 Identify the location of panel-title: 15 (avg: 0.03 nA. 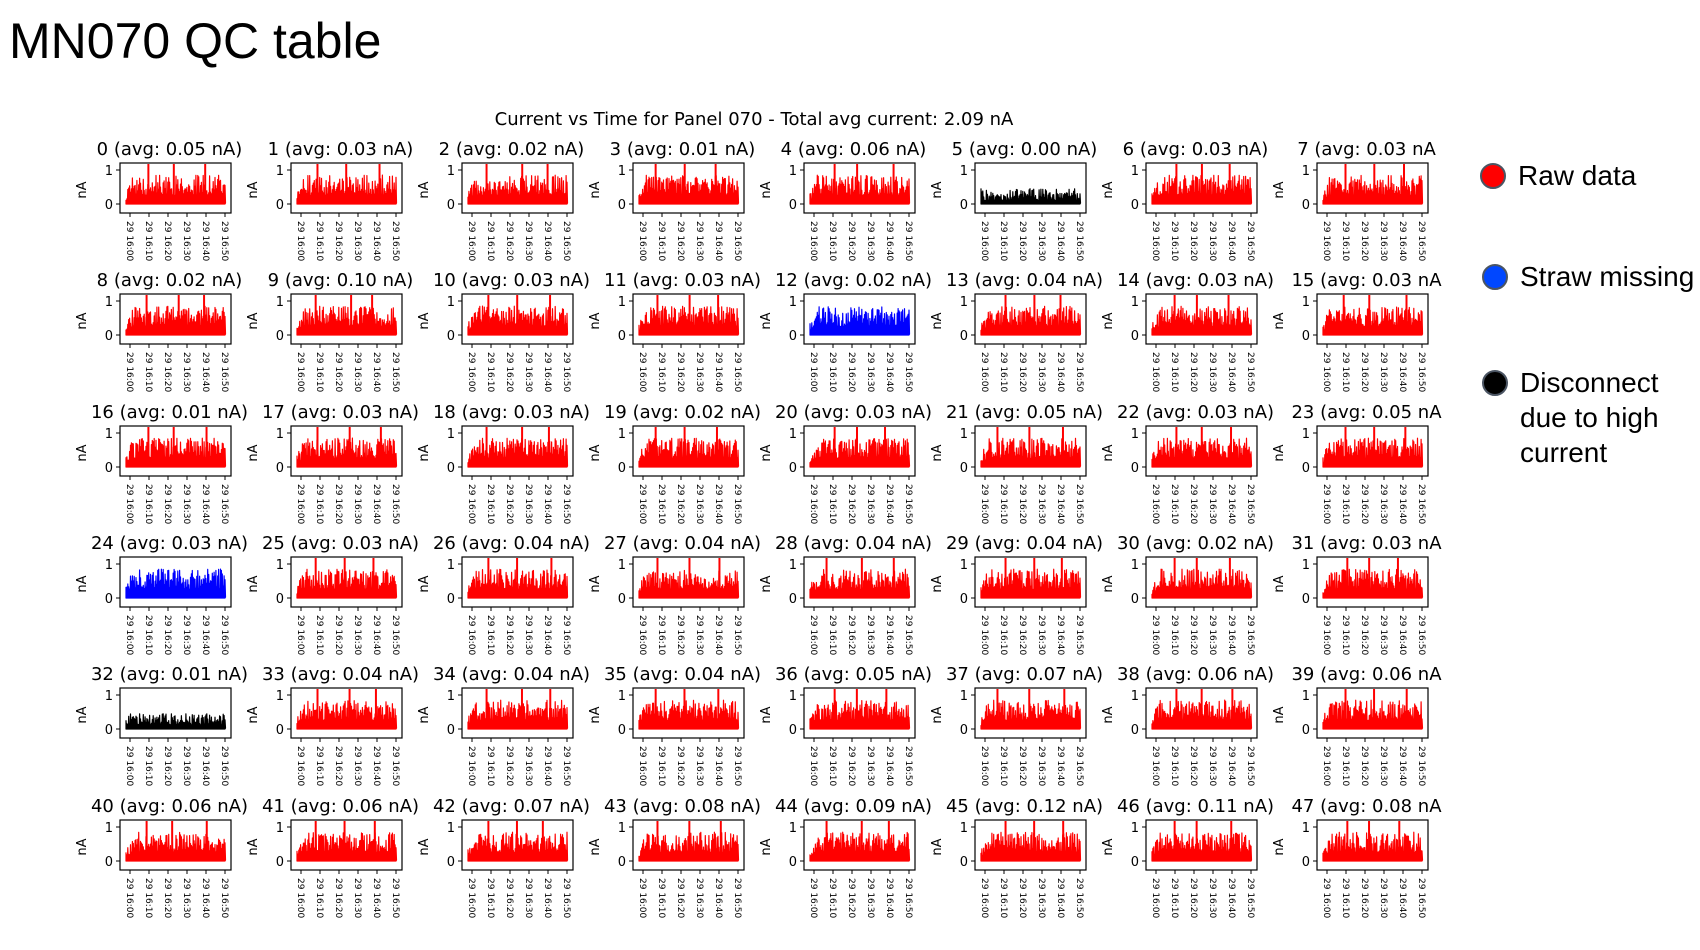
(1366, 280).